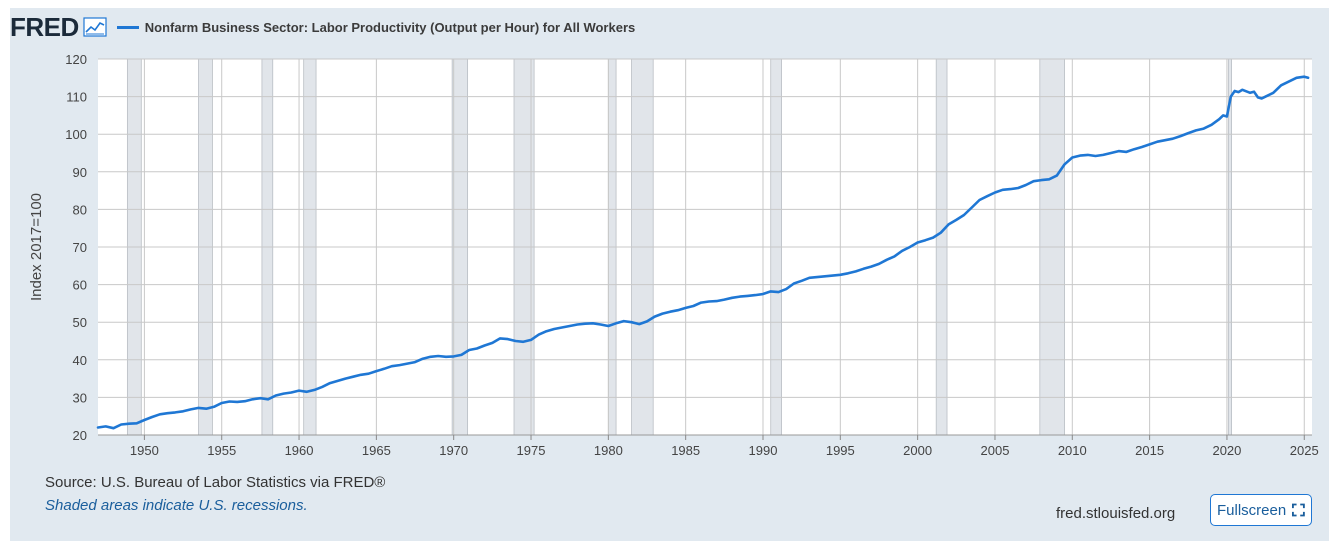  Describe the element at coordinates (840, 450) in the screenshot. I see `x-tick-label: 1995` at that location.